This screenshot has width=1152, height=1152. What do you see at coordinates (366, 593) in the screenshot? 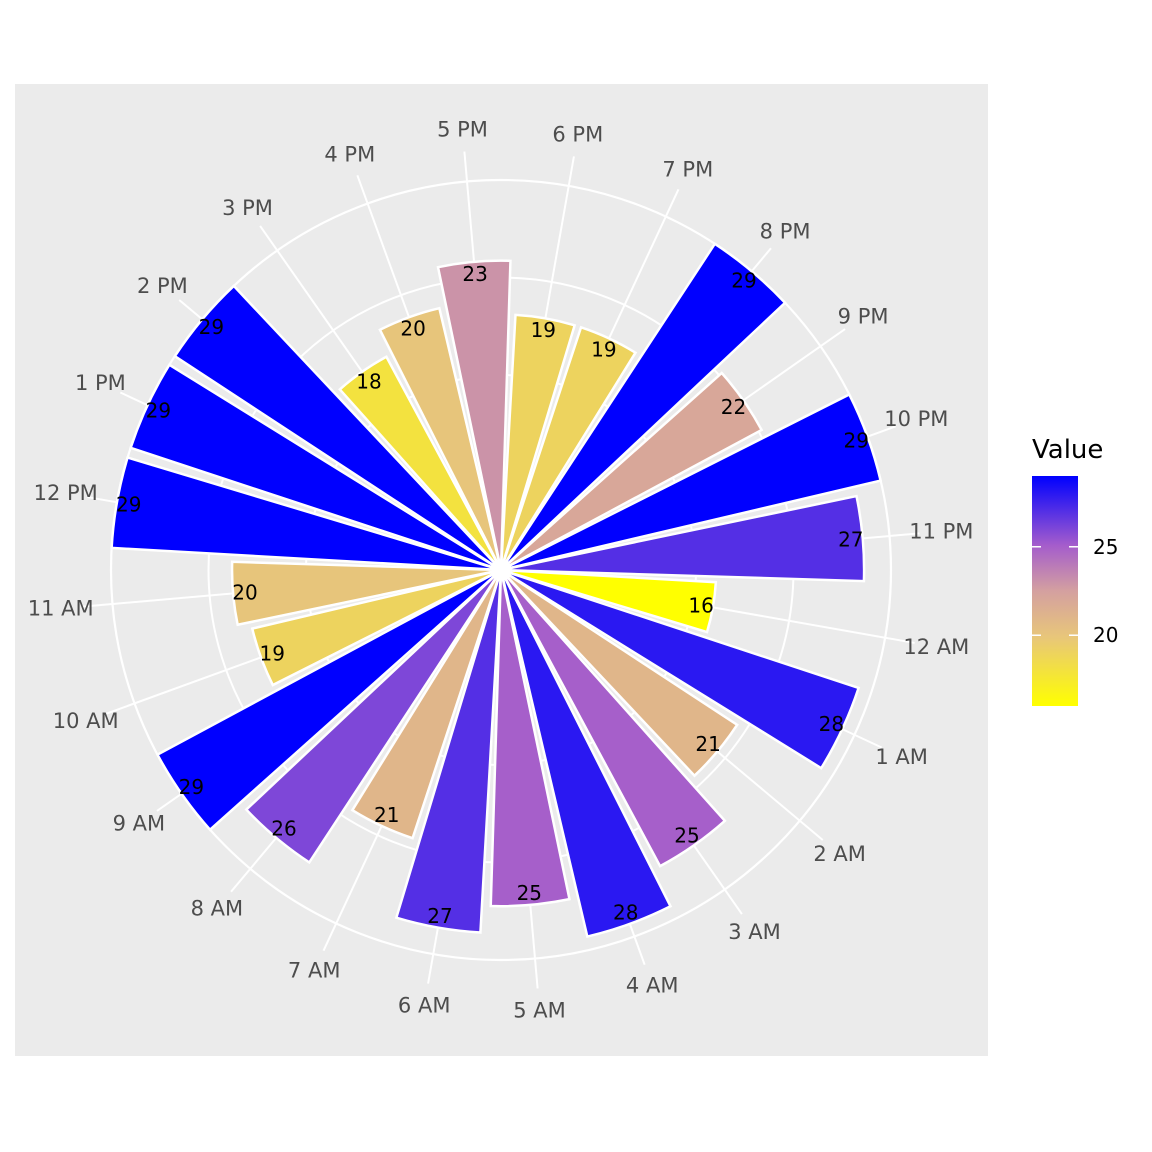
I see `bar-11-am` at bounding box center [366, 593].